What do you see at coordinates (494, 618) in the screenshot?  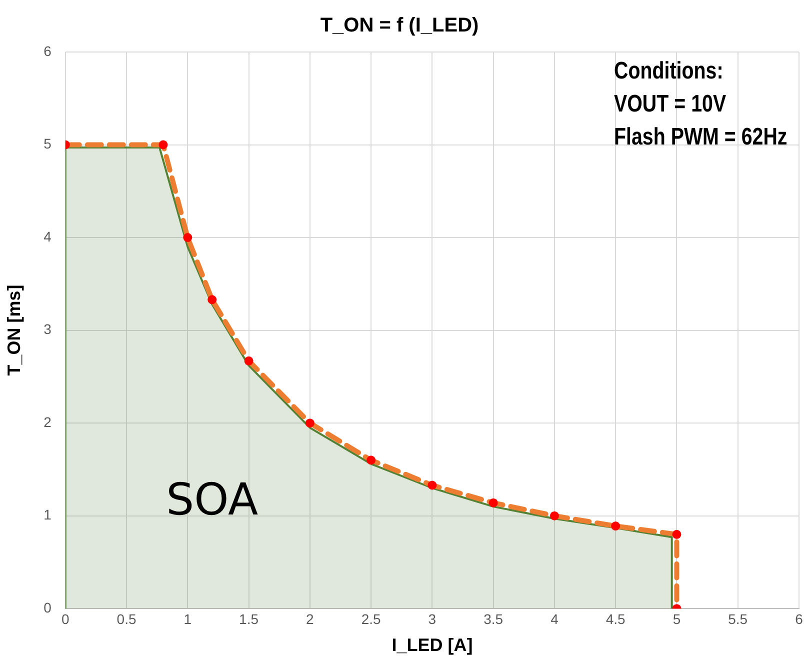 I see `x-tick-label: 3.5` at bounding box center [494, 618].